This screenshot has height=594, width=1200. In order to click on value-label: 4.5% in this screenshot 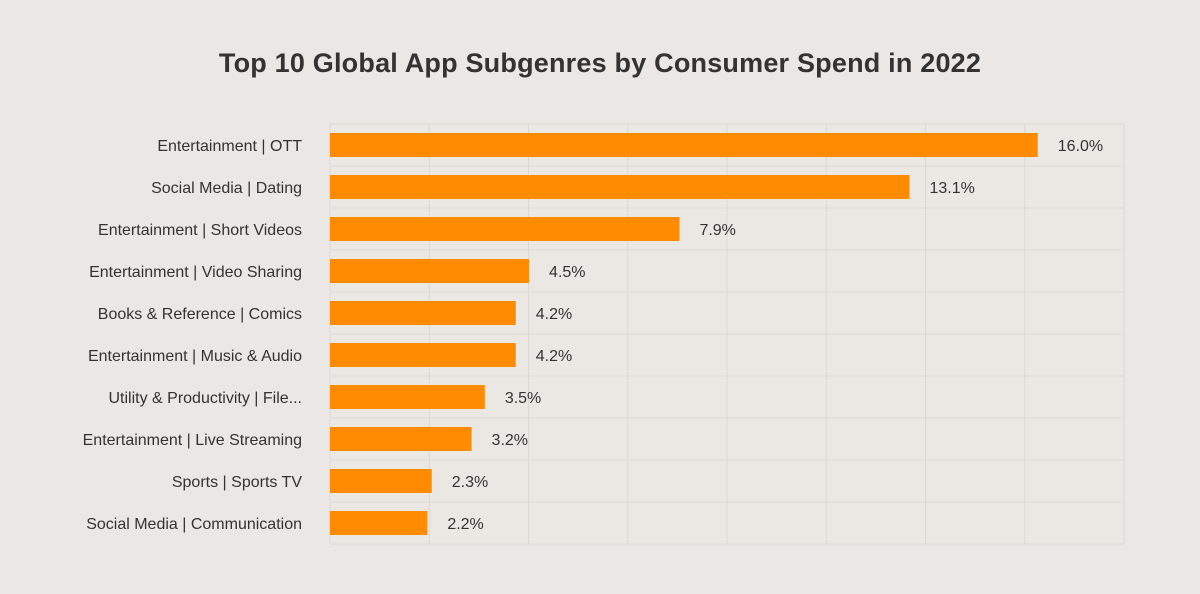, I will do `click(567, 272)`.